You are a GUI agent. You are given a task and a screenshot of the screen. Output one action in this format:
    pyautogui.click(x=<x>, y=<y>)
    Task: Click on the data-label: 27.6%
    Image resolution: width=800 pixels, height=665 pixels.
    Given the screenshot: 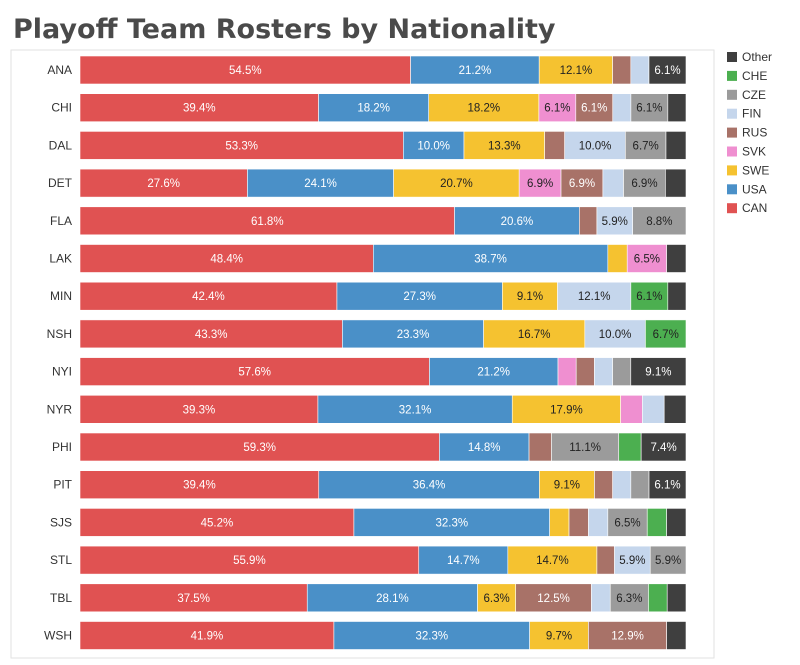 What is the action you would take?
    pyautogui.click(x=163, y=184)
    